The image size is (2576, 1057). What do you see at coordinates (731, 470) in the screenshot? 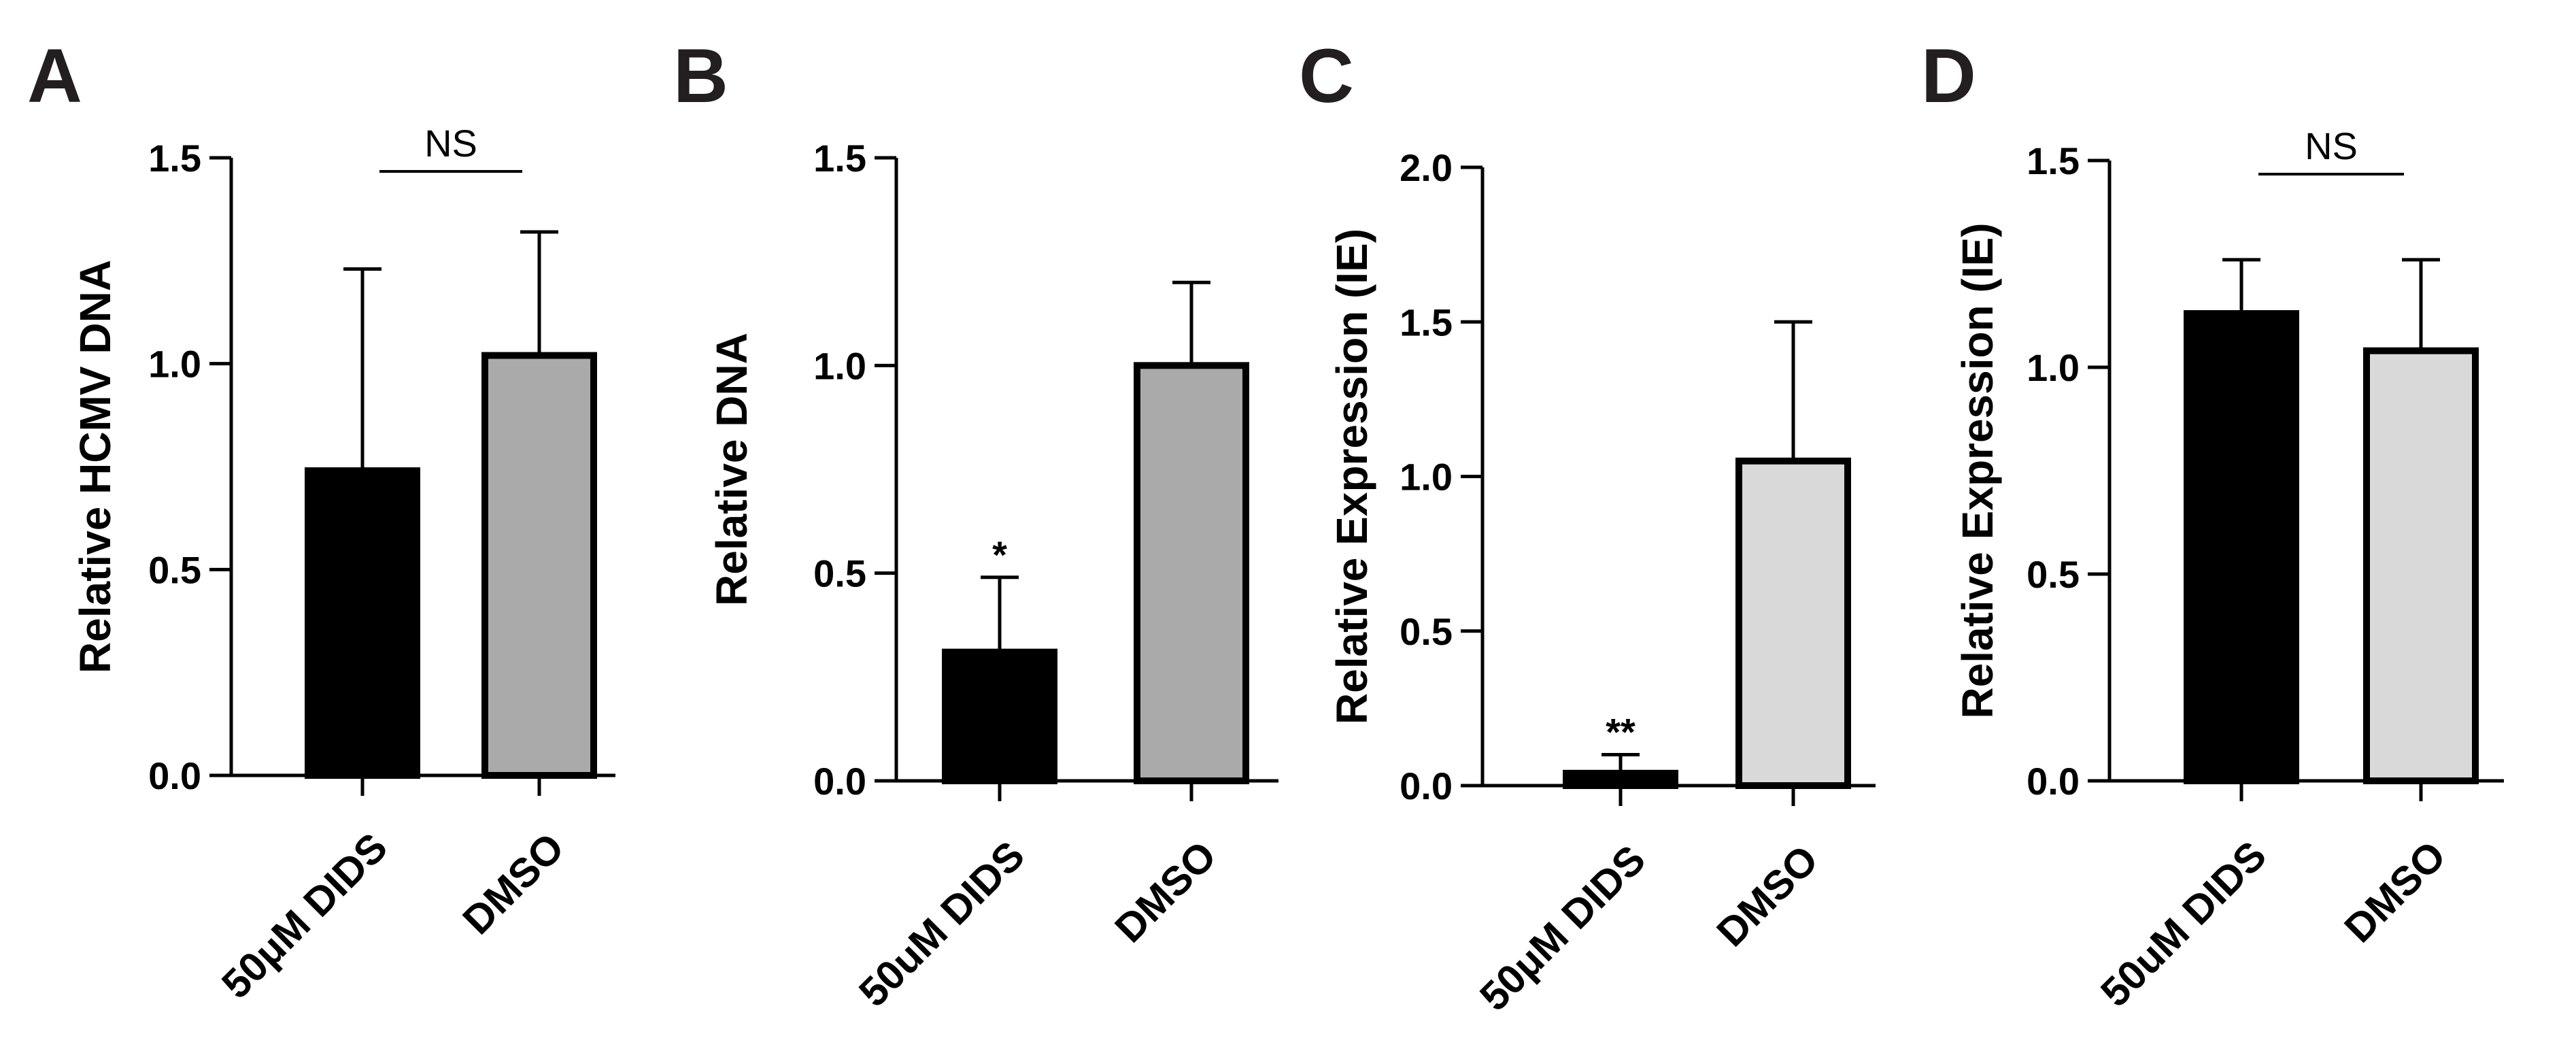
I see `y-axis-label: Relative DNA` at bounding box center [731, 470].